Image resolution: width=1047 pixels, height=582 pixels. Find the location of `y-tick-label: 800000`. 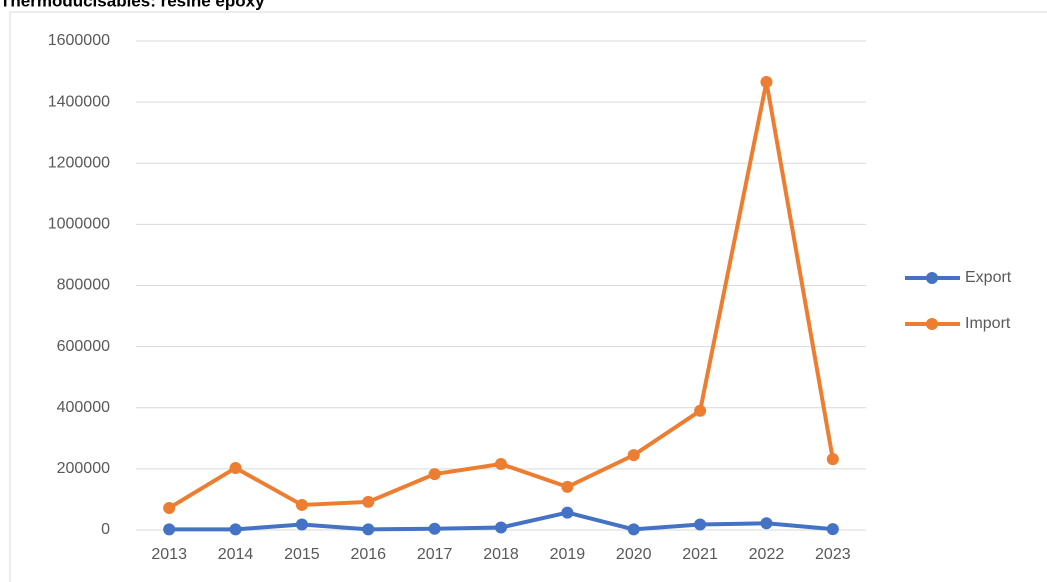

y-tick-label: 800000 is located at coordinates (83, 285).